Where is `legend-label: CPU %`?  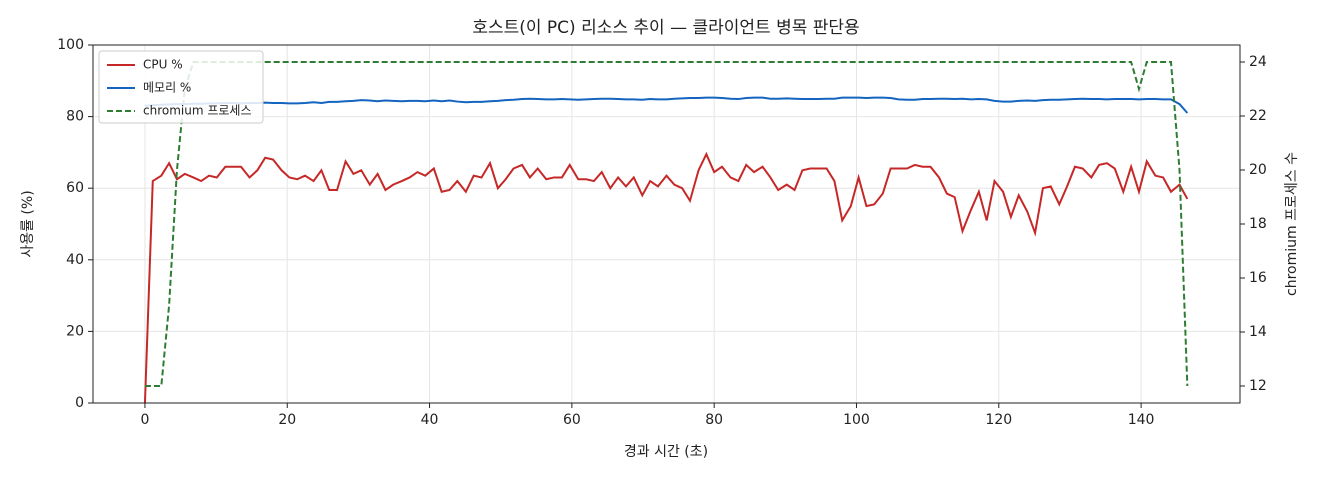
legend-label: CPU % is located at coordinates (163, 65).